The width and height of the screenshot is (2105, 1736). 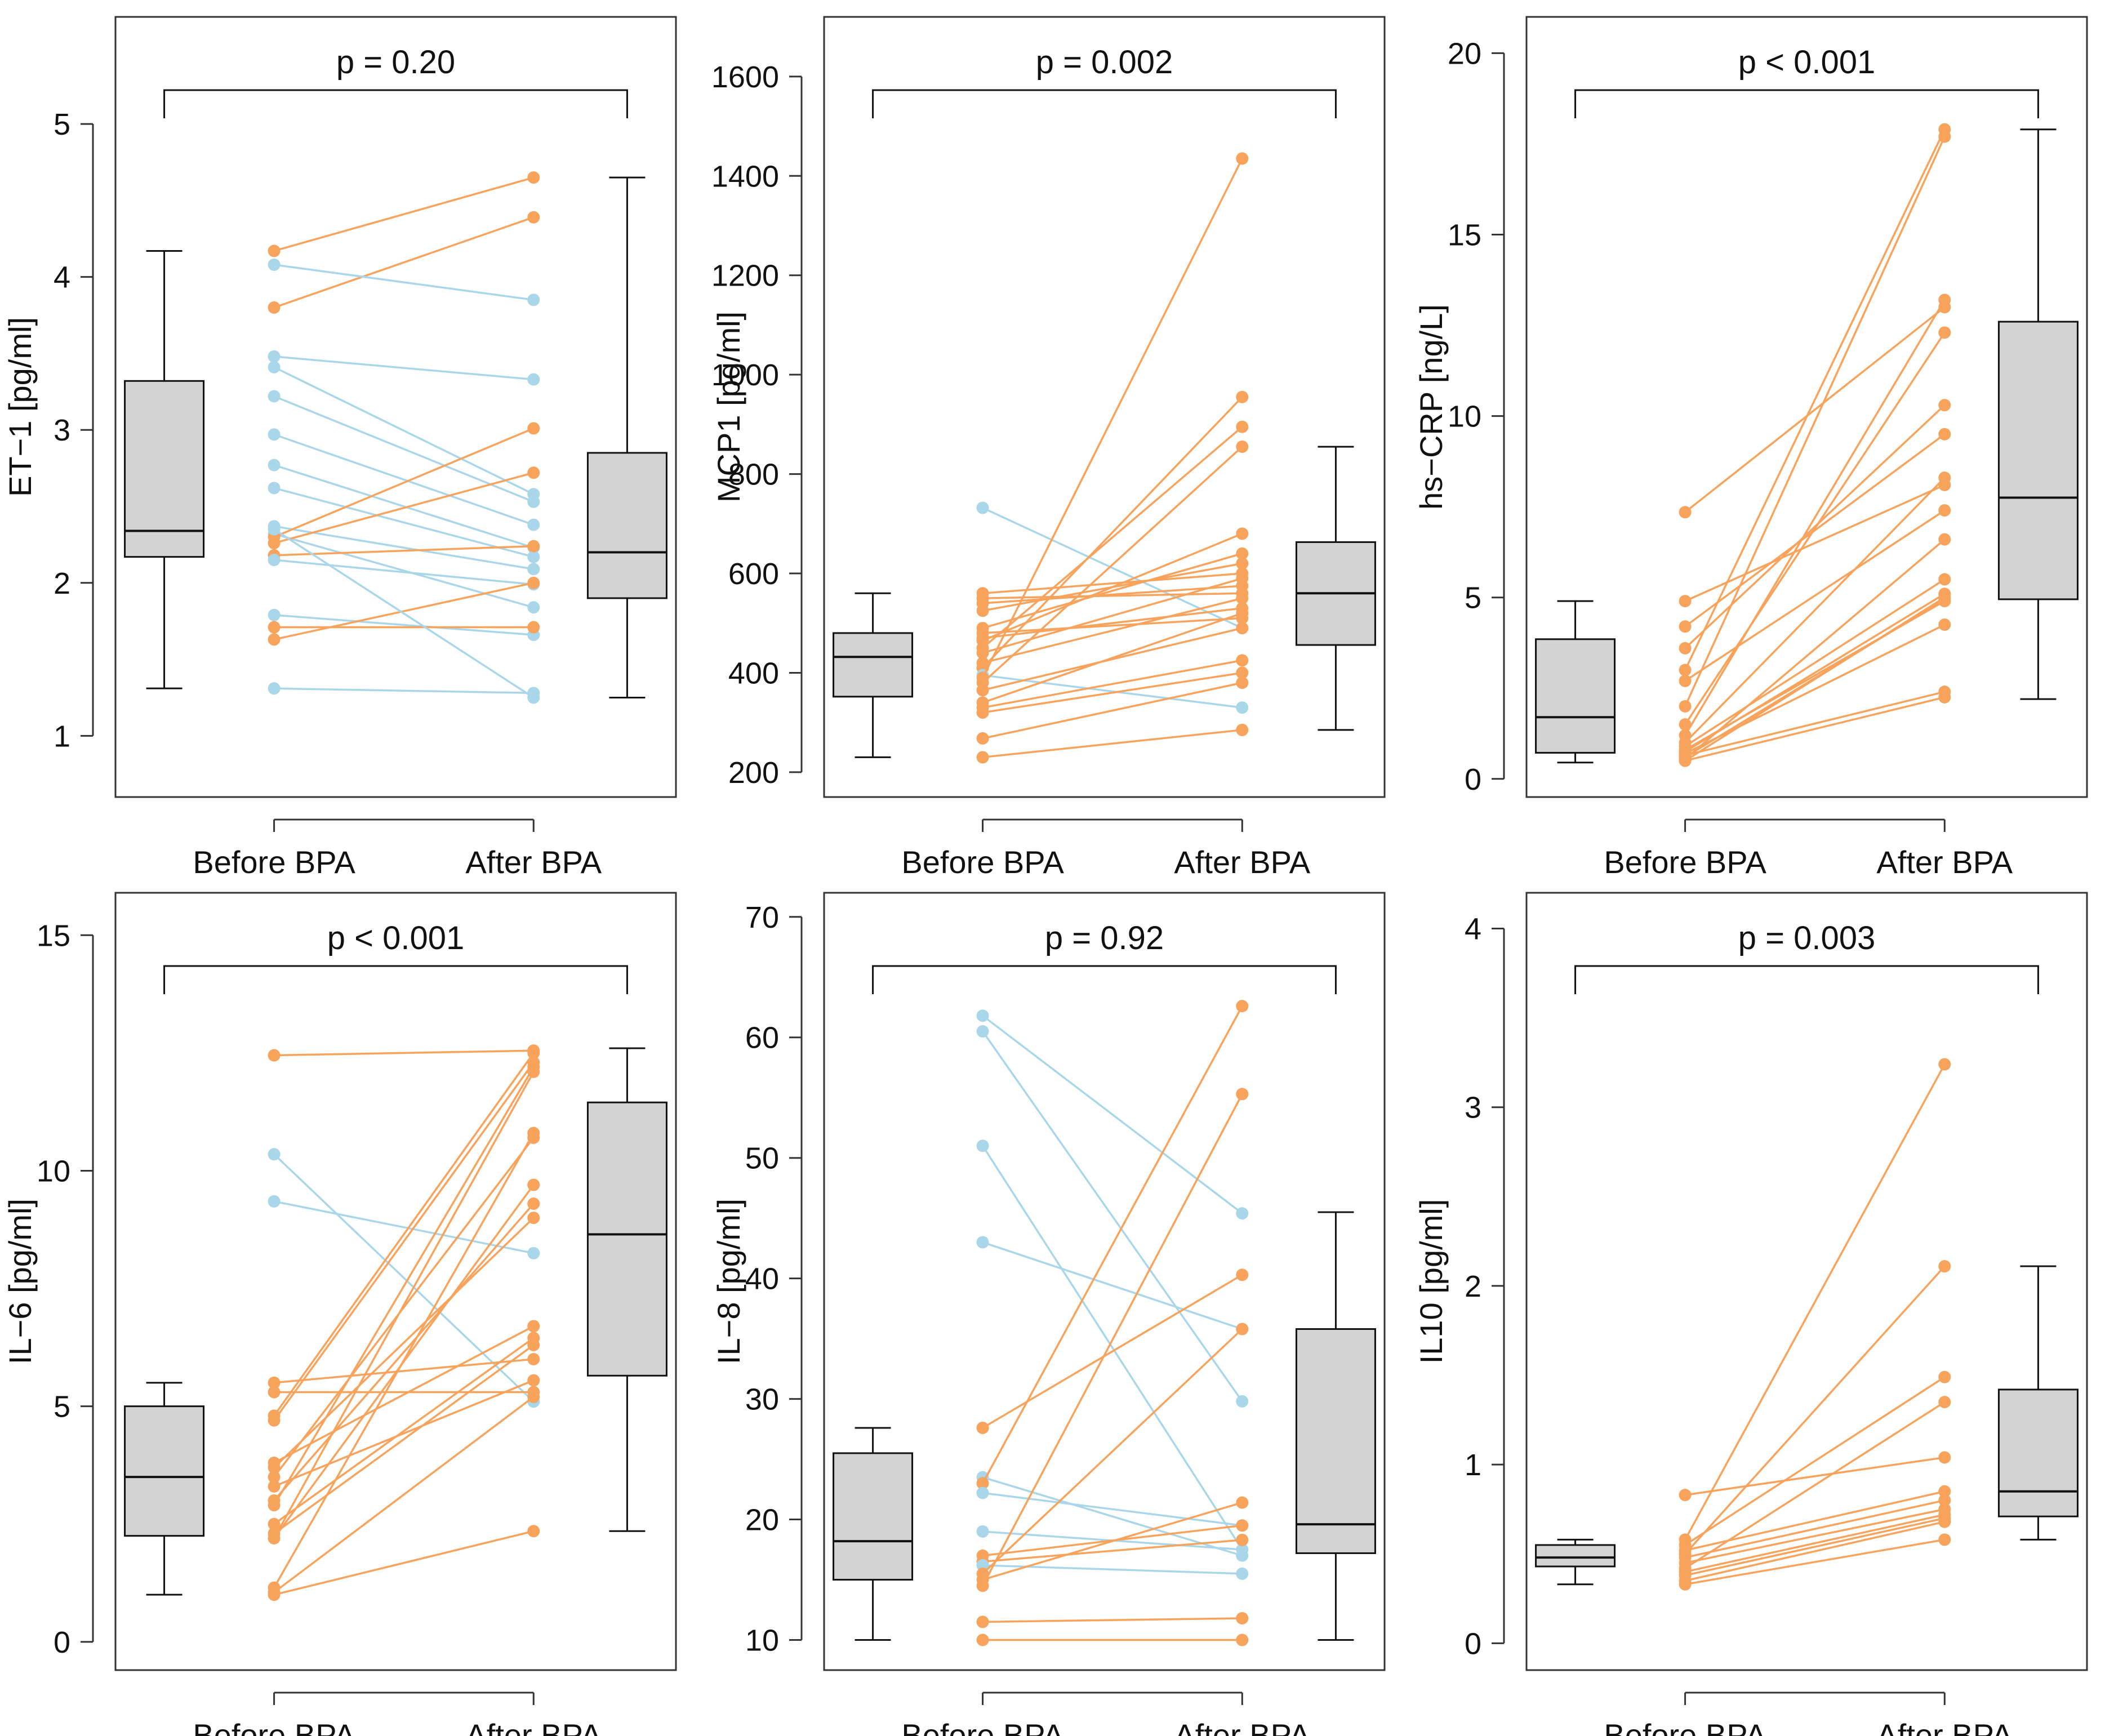 What do you see at coordinates (1431, 407) in the screenshot?
I see `y-axis-label: hs−CRP [ng/L]` at bounding box center [1431, 407].